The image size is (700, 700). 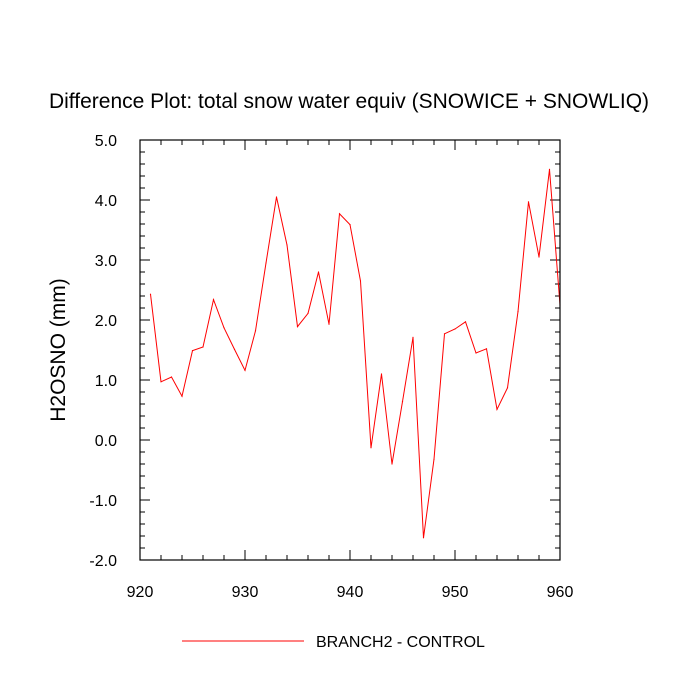 What do you see at coordinates (350, 592) in the screenshot?
I see `x-tick-label: 940` at bounding box center [350, 592].